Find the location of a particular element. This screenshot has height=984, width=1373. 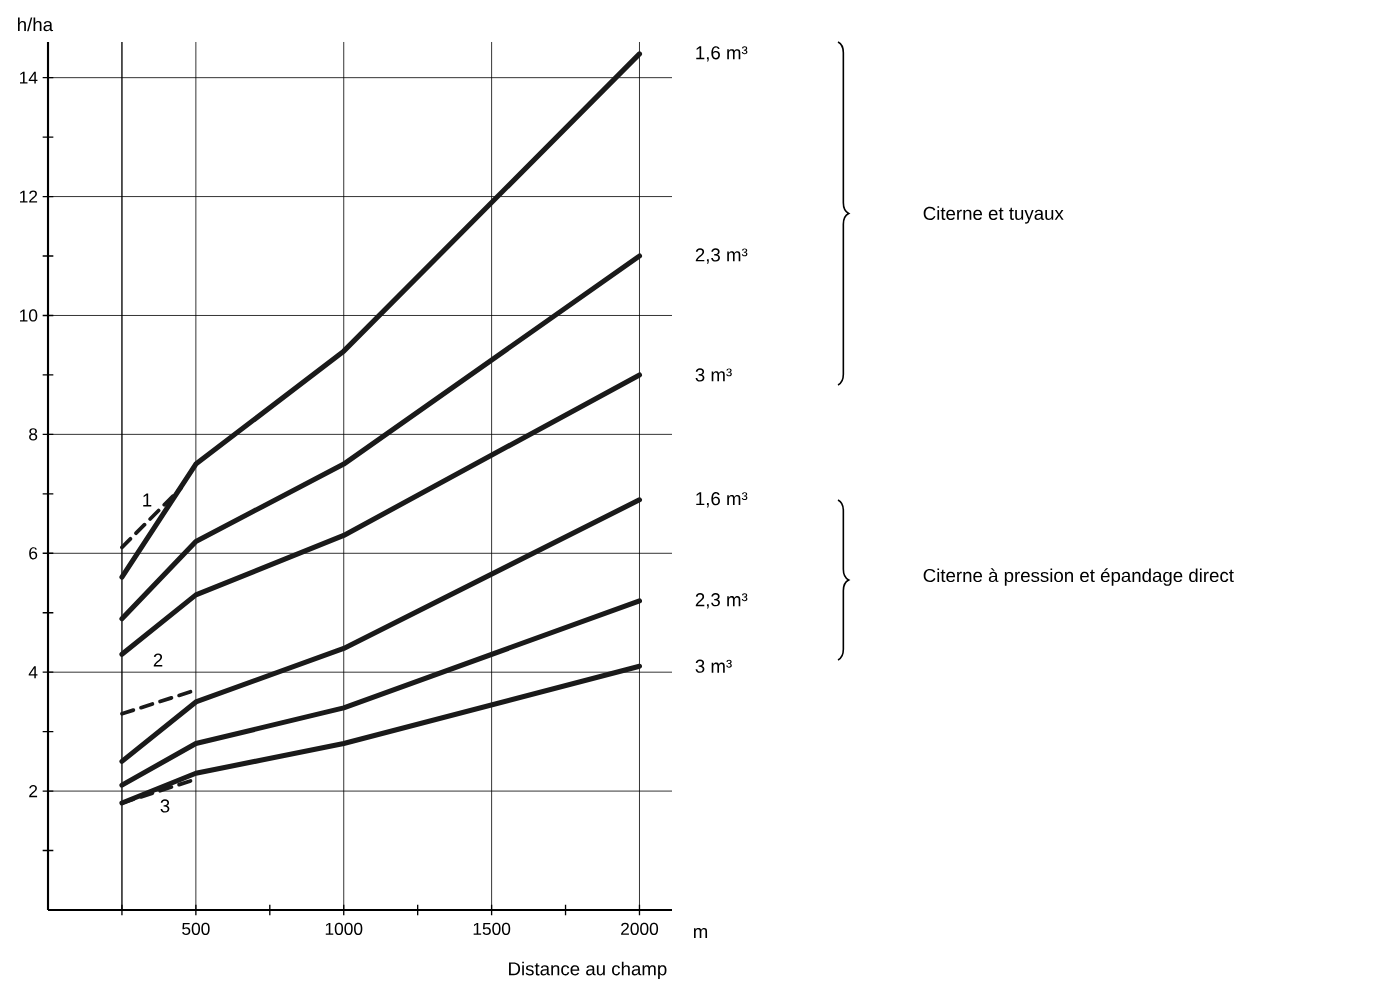

annotation: 1 is located at coordinates (147, 500).